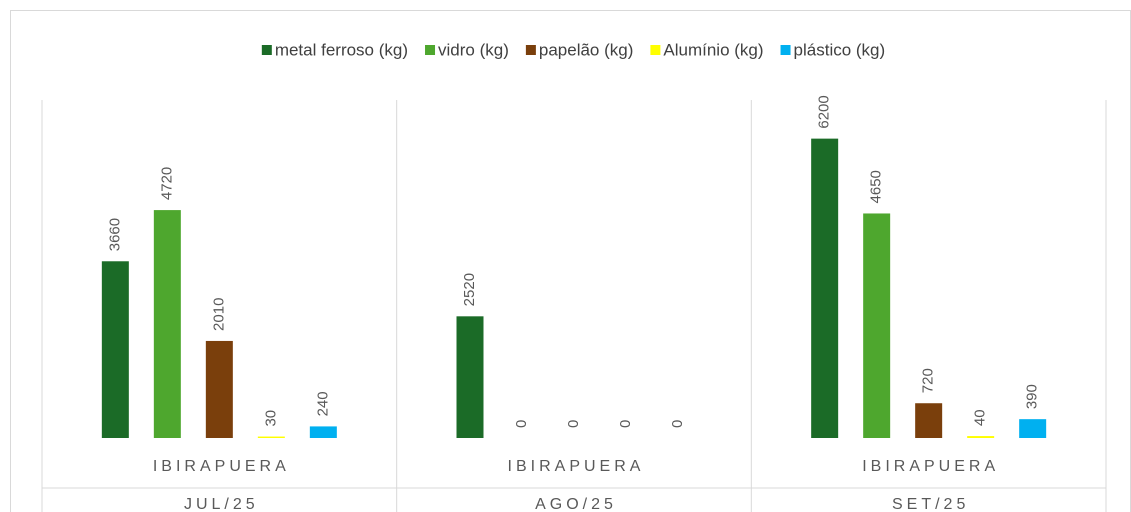 The height and width of the screenshot is (512, 1131). Describe the element at coordinates (469, 289) in the screenshot. I see `data-label: 2520` at that location.